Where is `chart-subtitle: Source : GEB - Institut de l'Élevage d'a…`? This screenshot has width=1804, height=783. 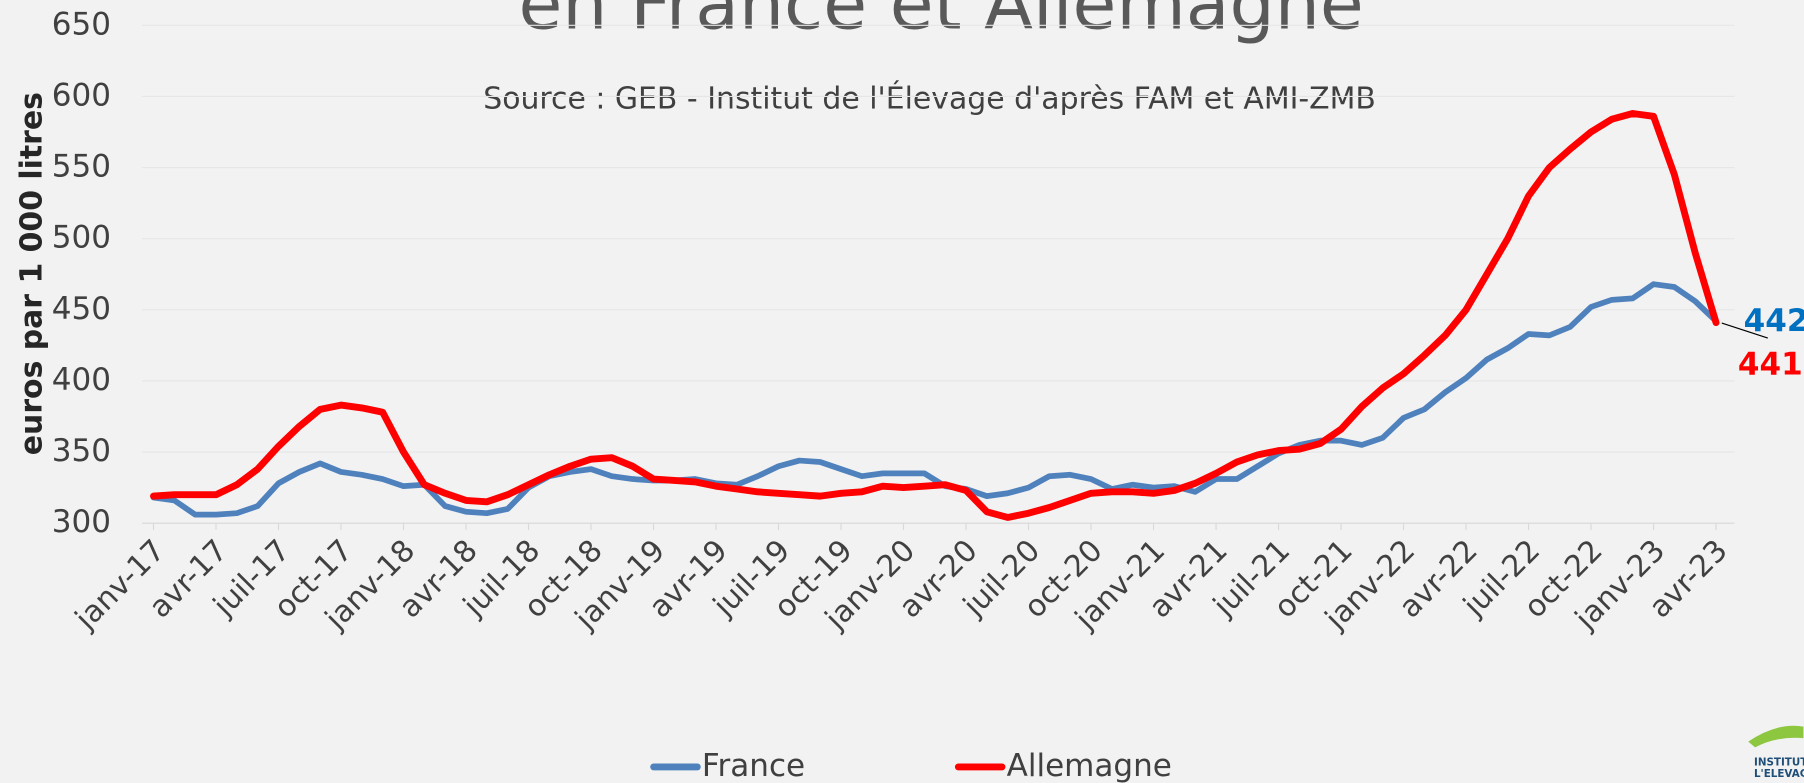 chart-subtitle: Source : GEB - Institut de l'Élevage d'a… is located at coordinates (929, 99).